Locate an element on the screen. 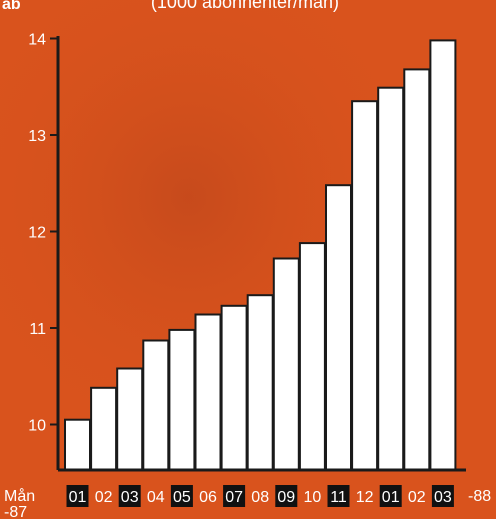 The height and width of the screenshot is (519, 496). y-tick-label-14: 14 is located at coordinates (37, 40).